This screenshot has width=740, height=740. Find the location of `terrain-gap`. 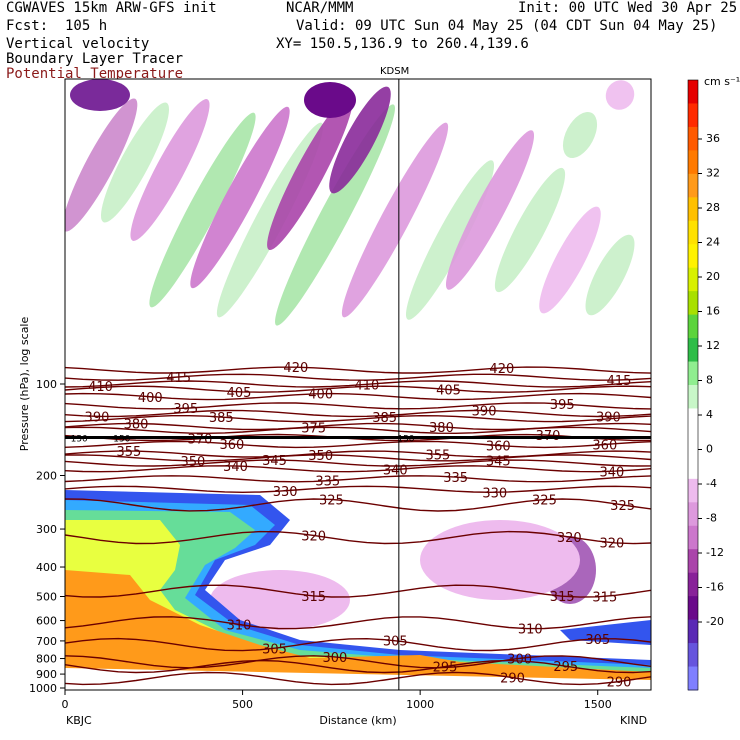

terrain-gap is located at coordinates (358, 679).